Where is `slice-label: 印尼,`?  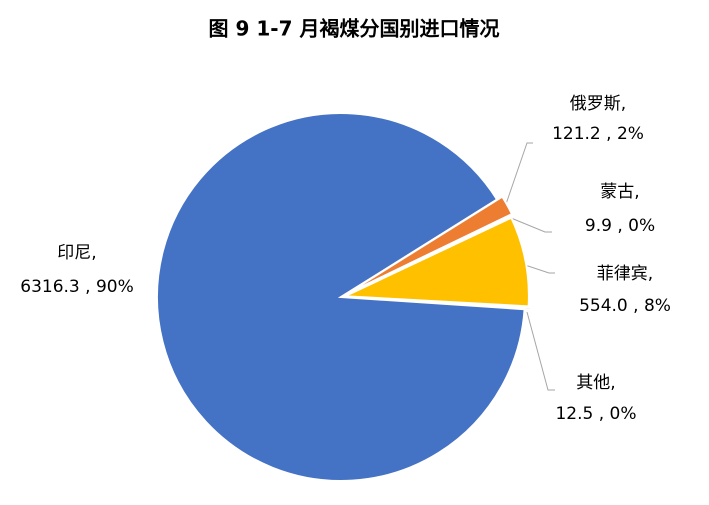
slice-label: 印尼, is located at coordinates (76, 253).